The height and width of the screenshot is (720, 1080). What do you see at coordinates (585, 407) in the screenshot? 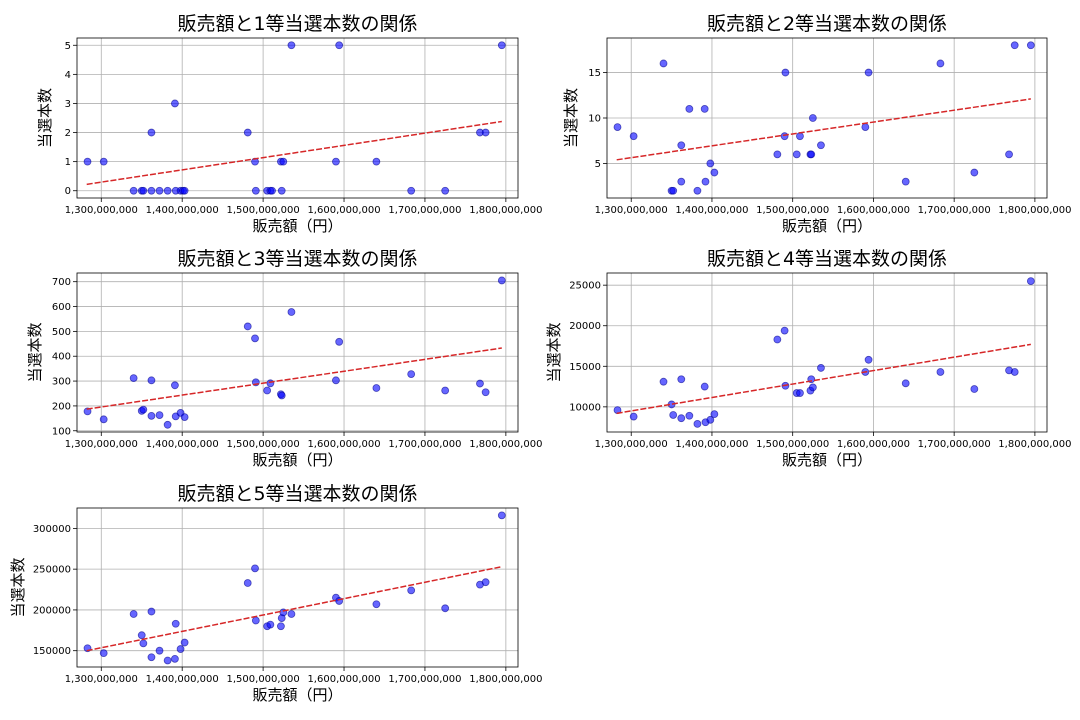
I see `y-tick-label: 10000` at bounding box center [585, 407].